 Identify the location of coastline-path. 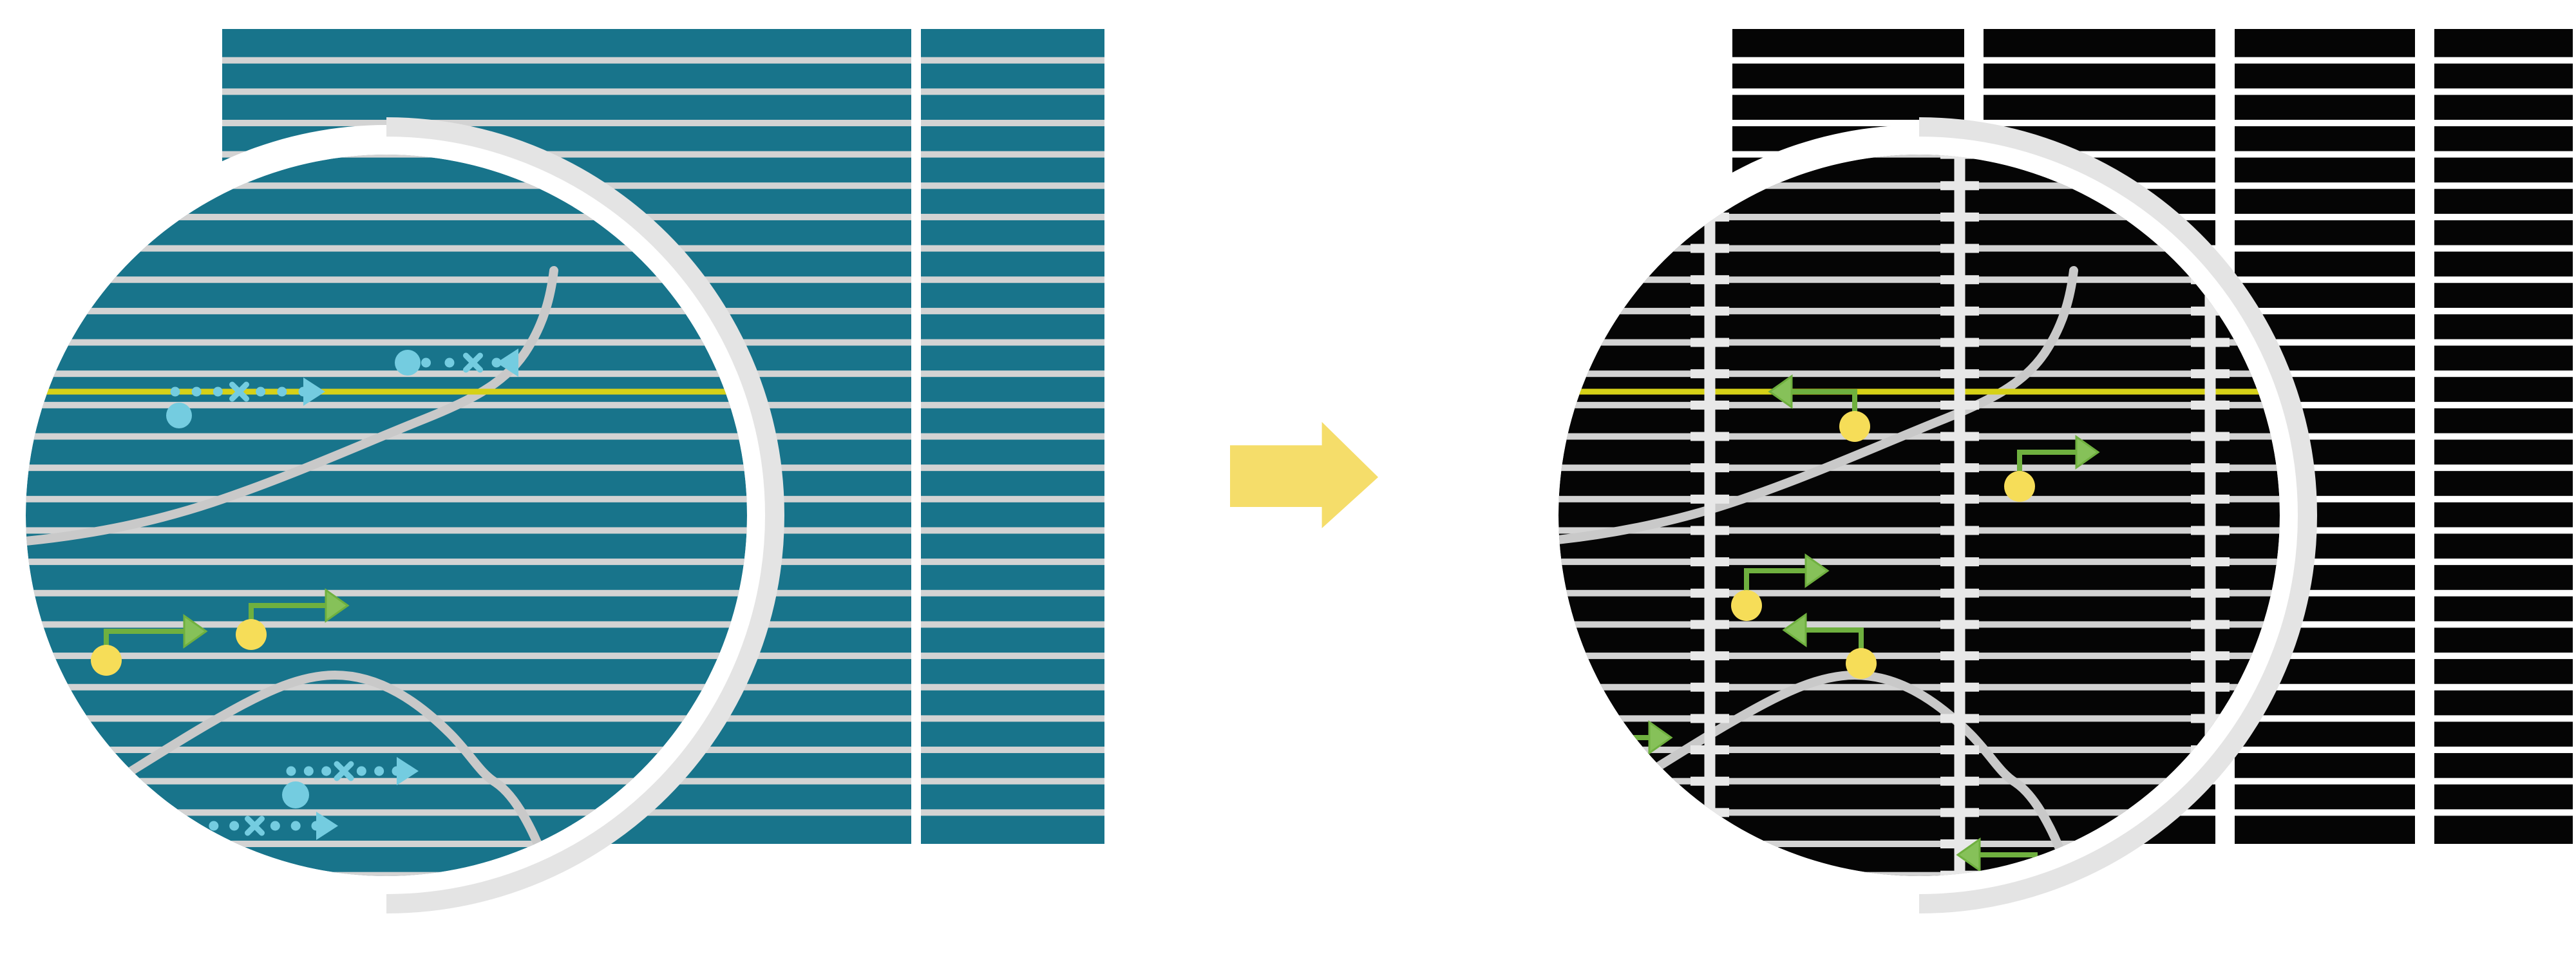
(292, 406).